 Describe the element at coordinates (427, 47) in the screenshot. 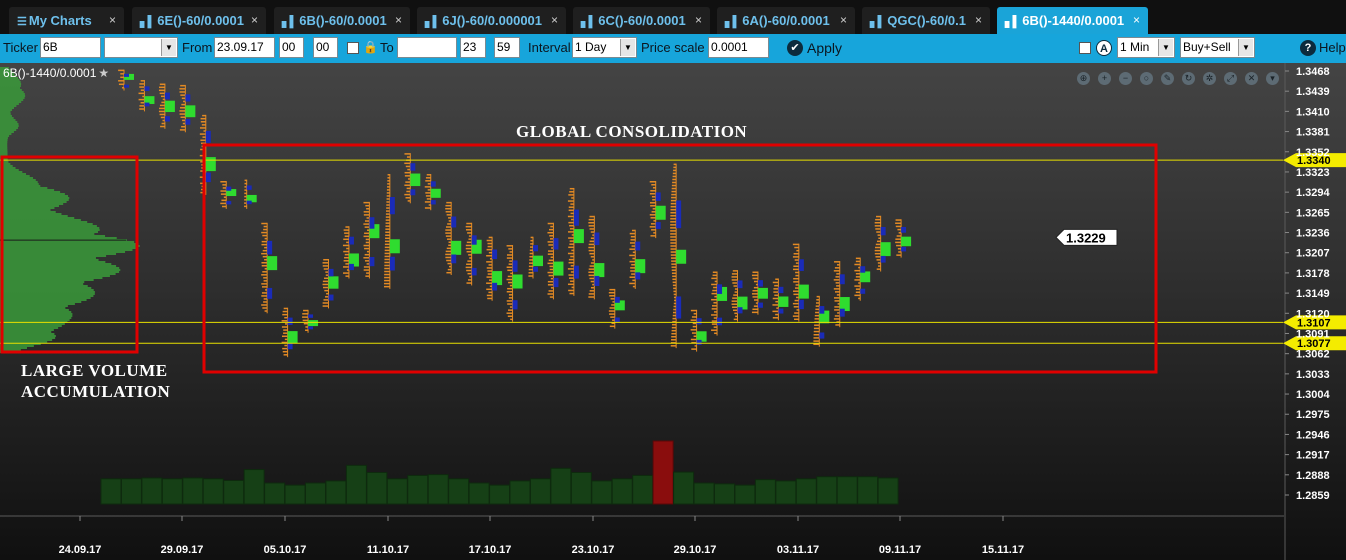

I see `to-date-input` at that location.